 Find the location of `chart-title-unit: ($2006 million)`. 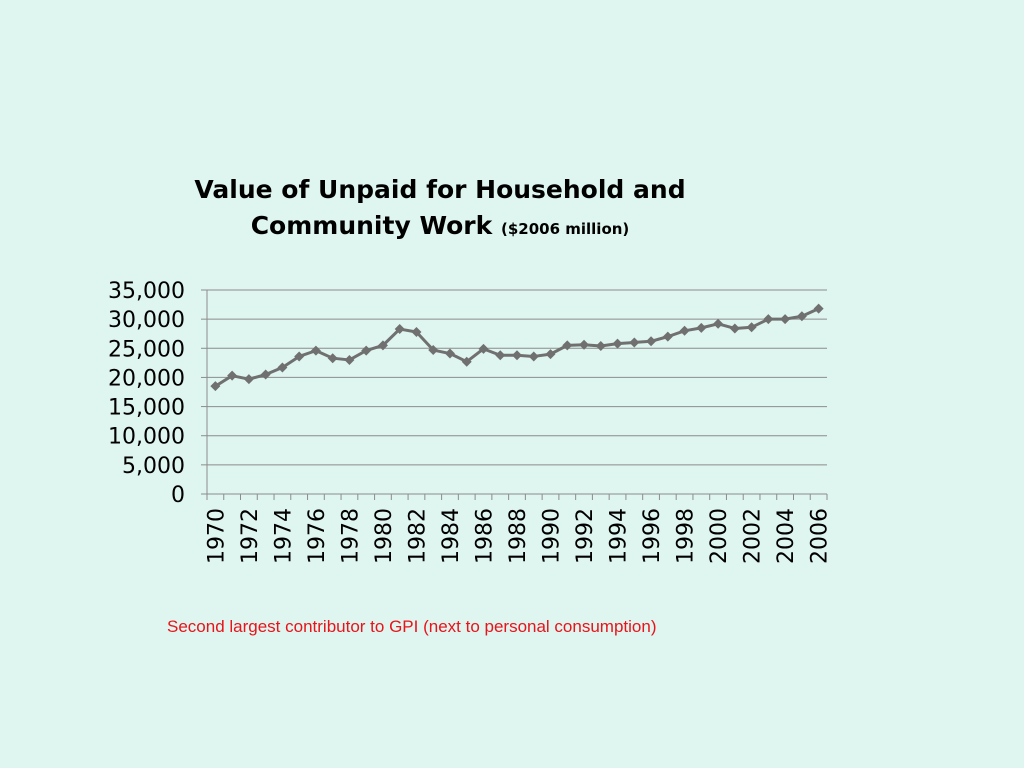

chart-title-unit: ($2006 million) is located at coordinates (565, 229).